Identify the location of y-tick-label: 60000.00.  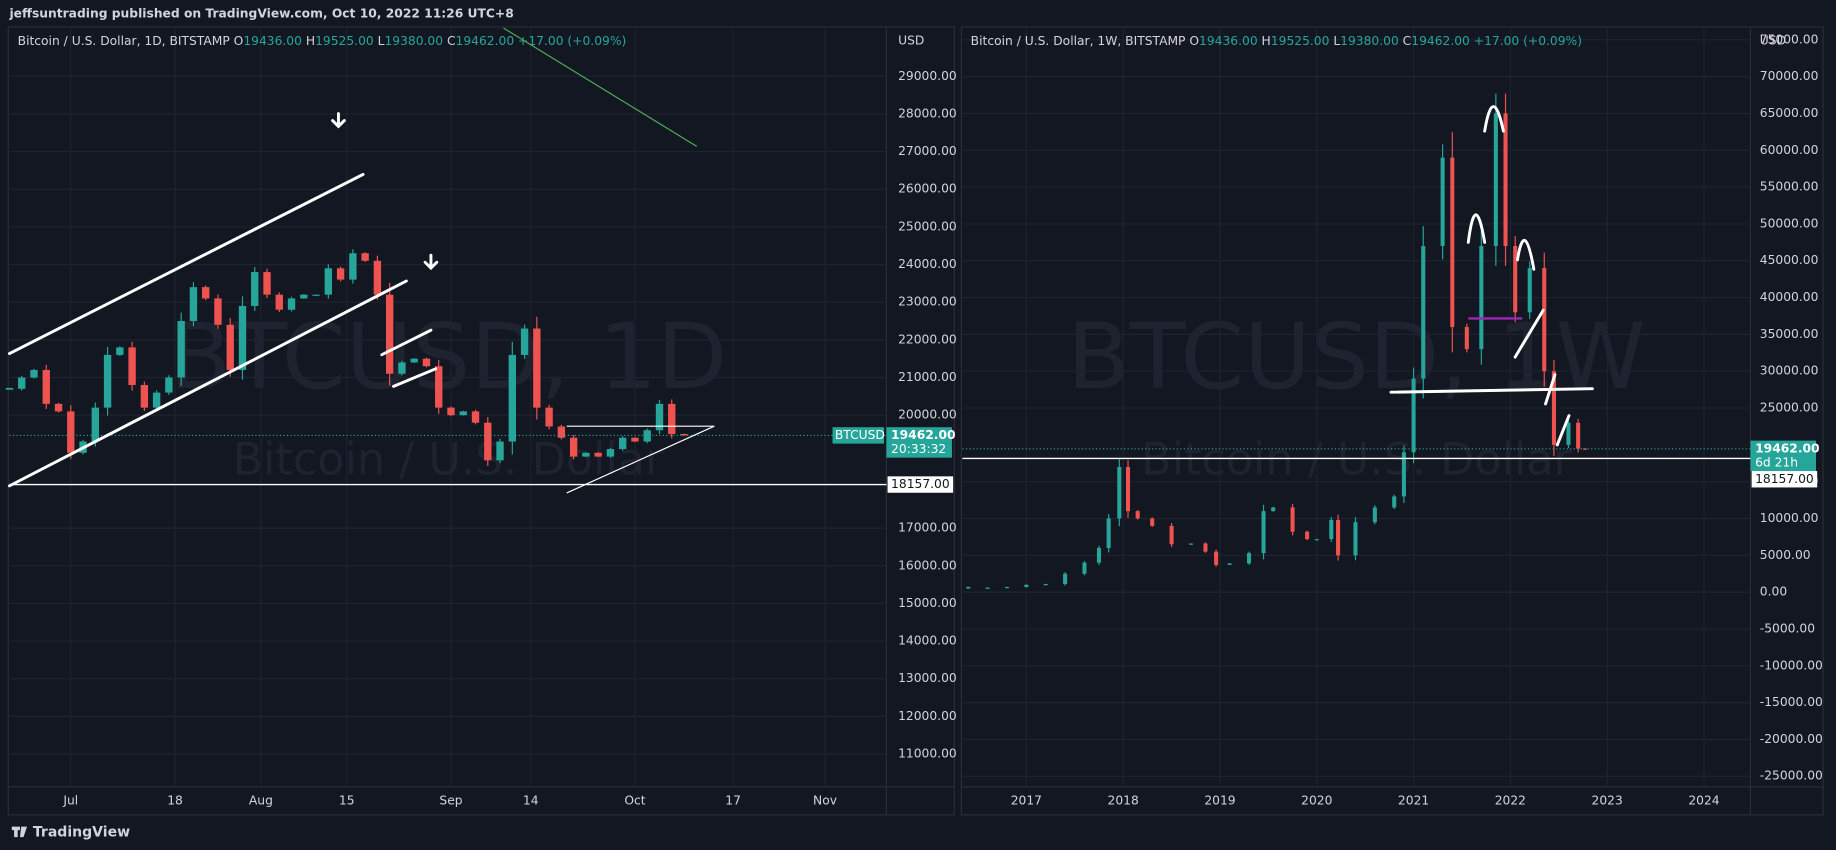
(1789, 150).